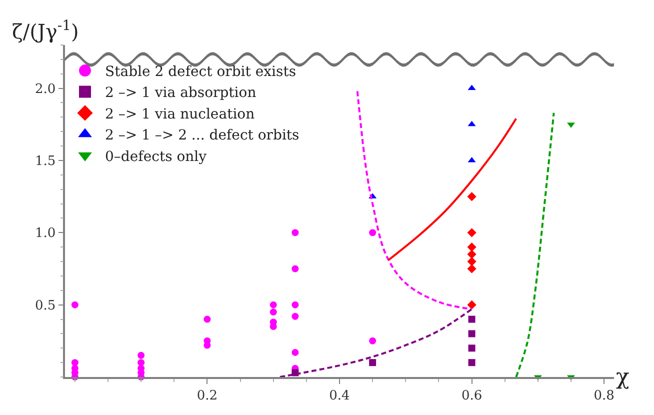 Image resolution: width=654 pixels, height=415 pixels. I want to click on y-tick-label: 0.5, so click(45, 306).